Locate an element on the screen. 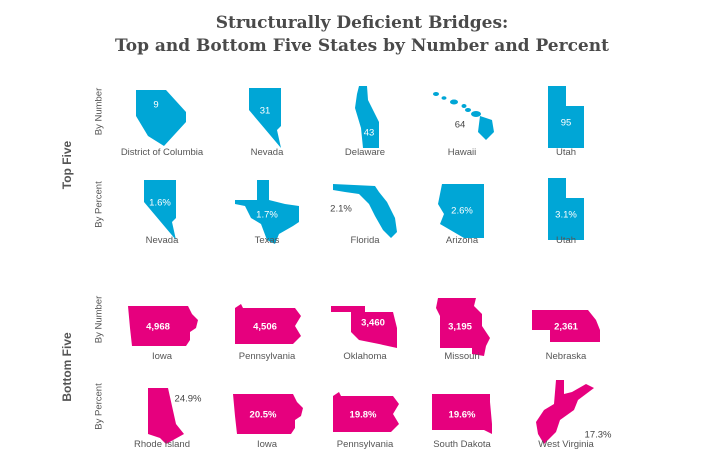 This screenshot has height=472, width=724. state-map-item: 3,195 Missouri is located at coordinates (463, 330).